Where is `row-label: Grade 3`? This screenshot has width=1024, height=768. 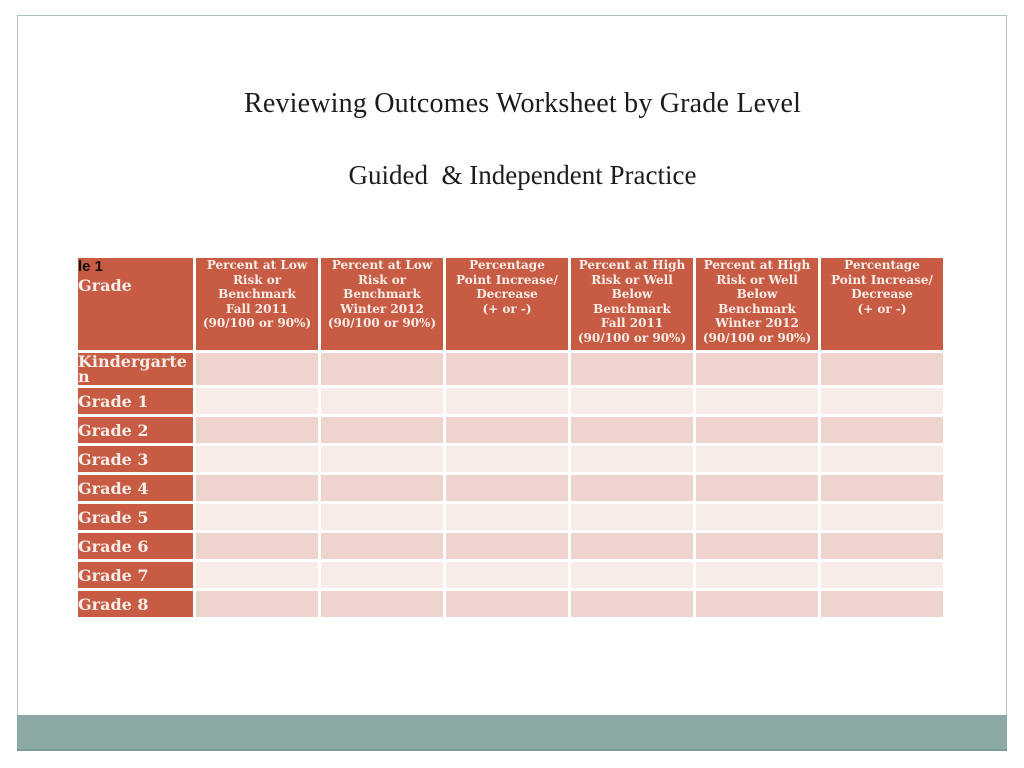 row-label: Grade 3 is located at coordinates (135, 459).